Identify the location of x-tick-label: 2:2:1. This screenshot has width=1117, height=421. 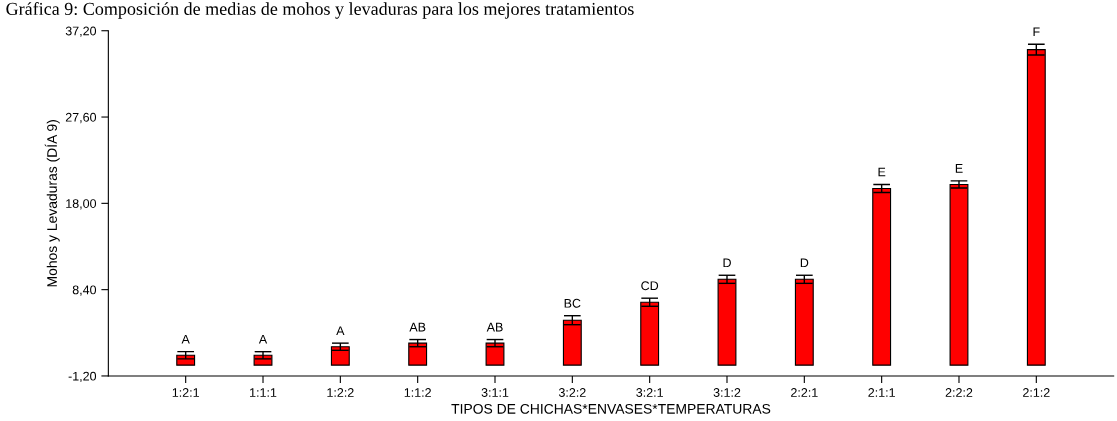
(804, 392).